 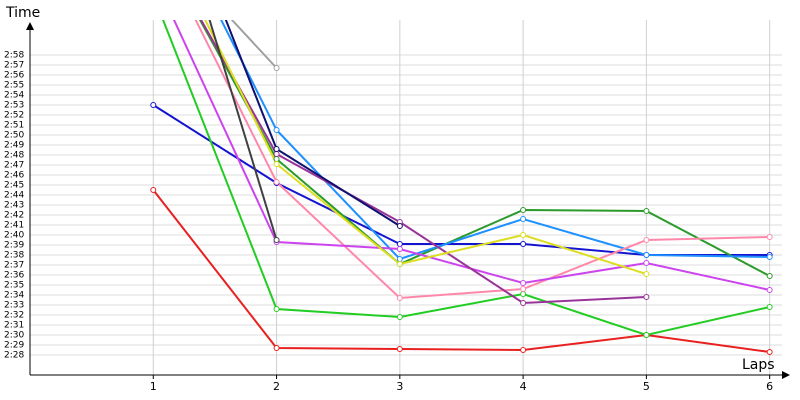 I want to click on y-tick-label: 2:46, so click(x=14, y=176).